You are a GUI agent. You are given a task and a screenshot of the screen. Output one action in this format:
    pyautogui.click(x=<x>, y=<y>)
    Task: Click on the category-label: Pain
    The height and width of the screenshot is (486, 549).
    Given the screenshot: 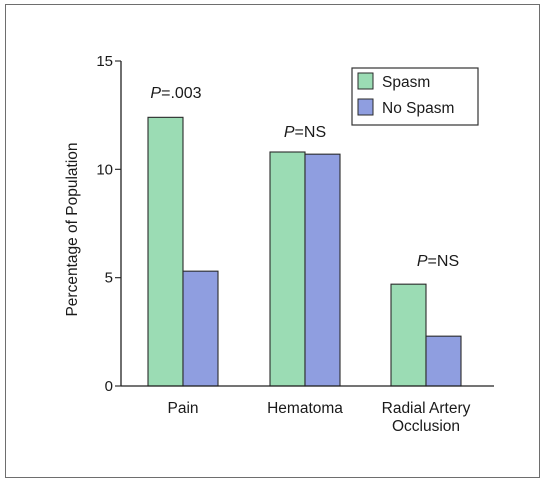 What is the action you would take?
    pyautogui.click(x=182, y=408)
    